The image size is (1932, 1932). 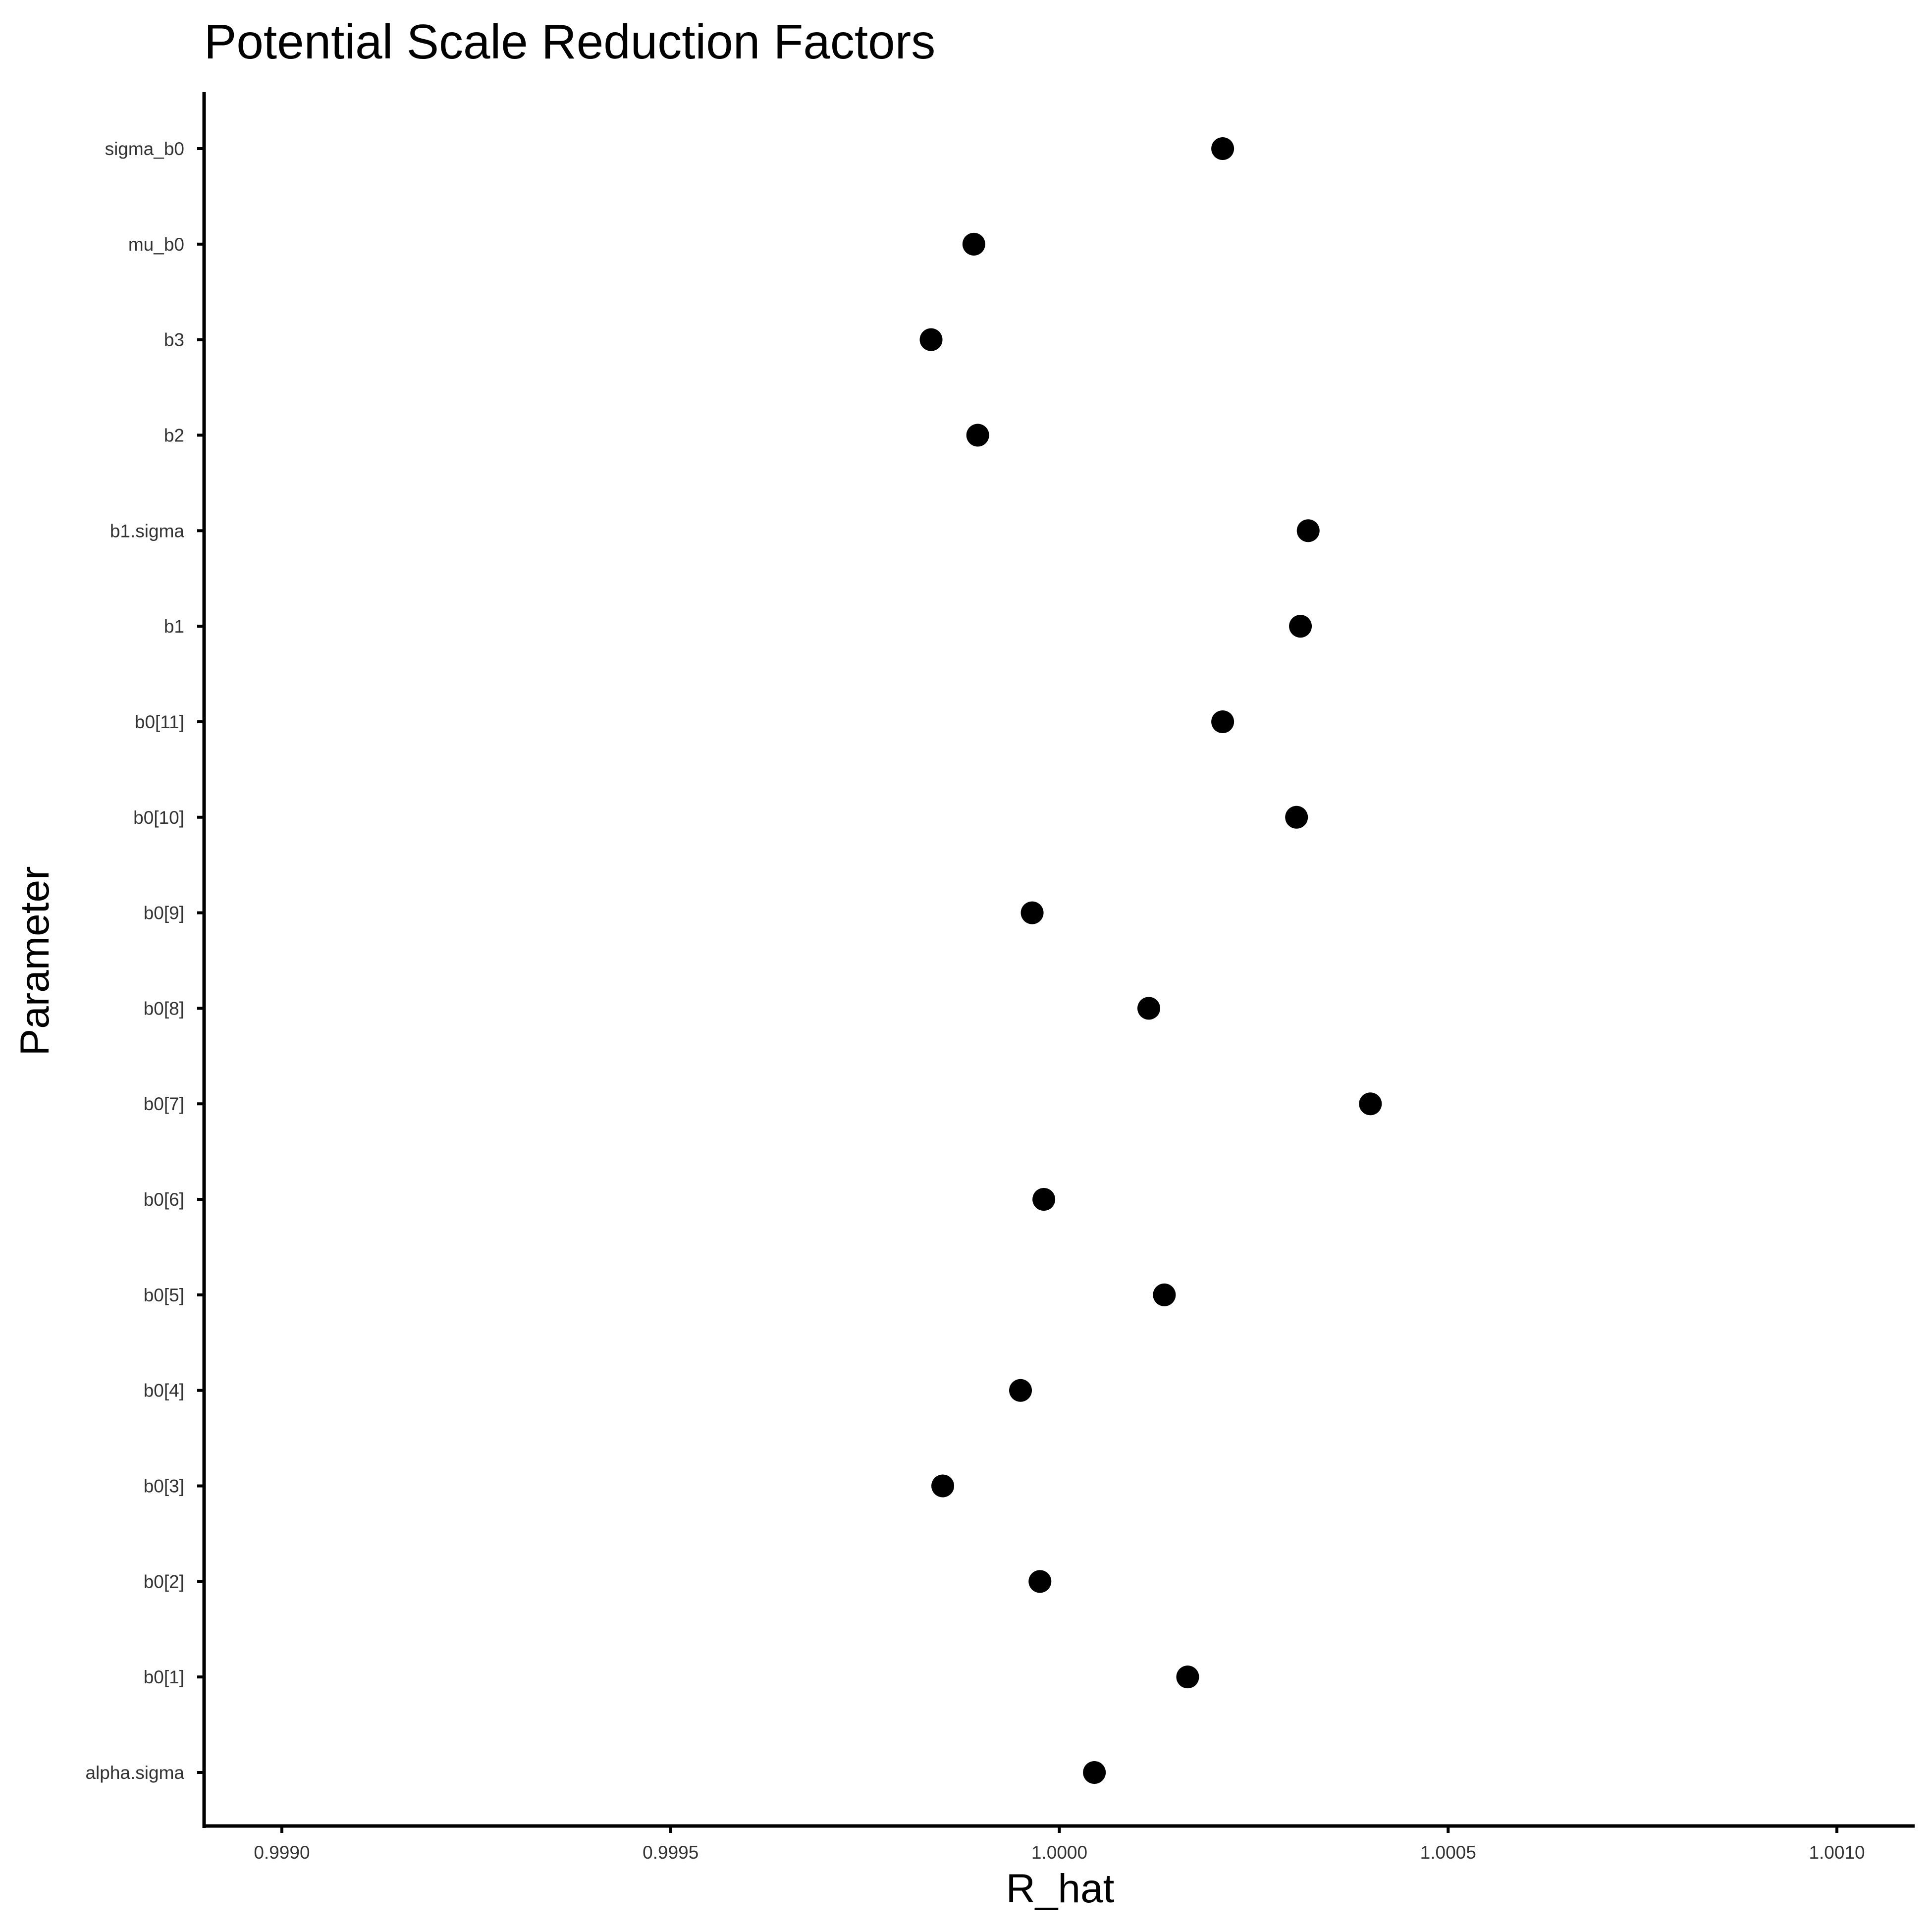 What do you see at coordinates (164, 1199) in the screenshot?
I see `y-tick-label: b0[6]` at bounding box center [164, 1199].